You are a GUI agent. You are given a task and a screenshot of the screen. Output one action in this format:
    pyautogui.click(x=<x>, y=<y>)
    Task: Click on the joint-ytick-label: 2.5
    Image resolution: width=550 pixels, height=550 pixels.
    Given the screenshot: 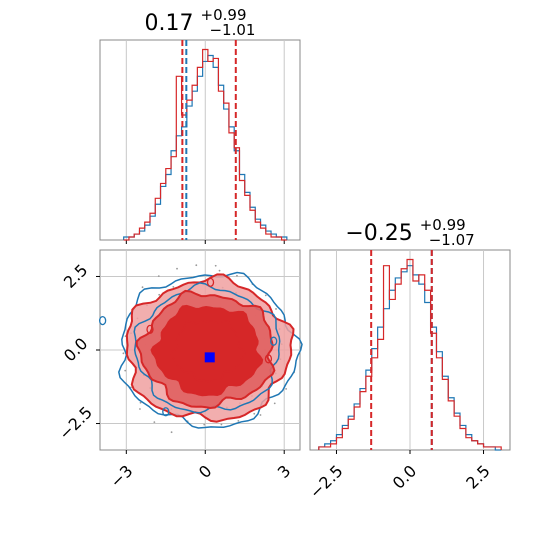 What is the action you would take?
    pyautogui.click(x=75, y=275)
    